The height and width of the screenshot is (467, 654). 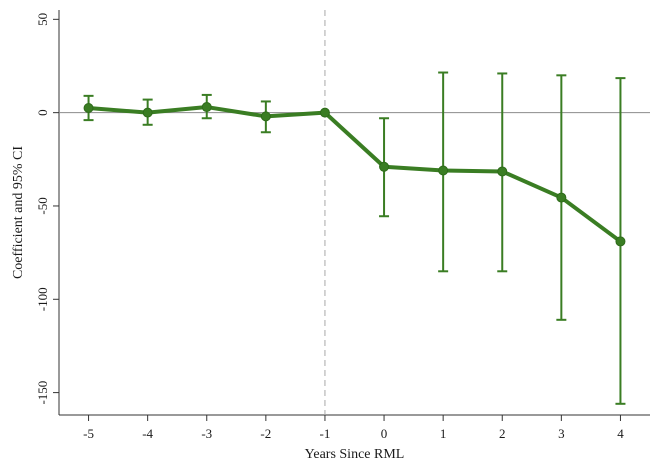 What do you see at coordinates (42, 19) in the screenshot?
I see `y-tick-label: 50` at bounding box center [42, 19].